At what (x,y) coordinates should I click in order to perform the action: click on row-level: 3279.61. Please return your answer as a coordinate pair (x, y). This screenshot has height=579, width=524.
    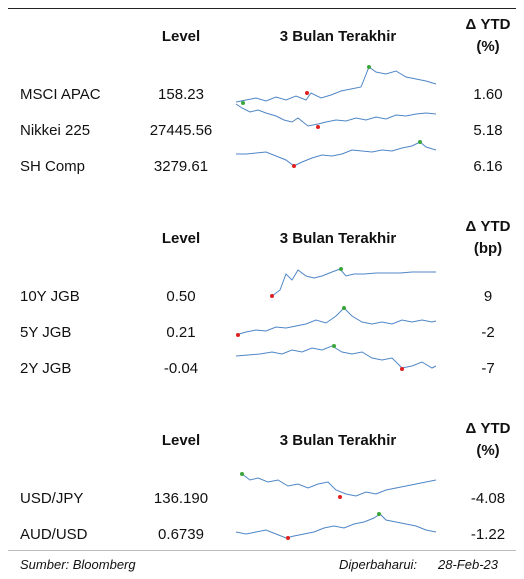
    Looking at the image, I should click on (181, 166).